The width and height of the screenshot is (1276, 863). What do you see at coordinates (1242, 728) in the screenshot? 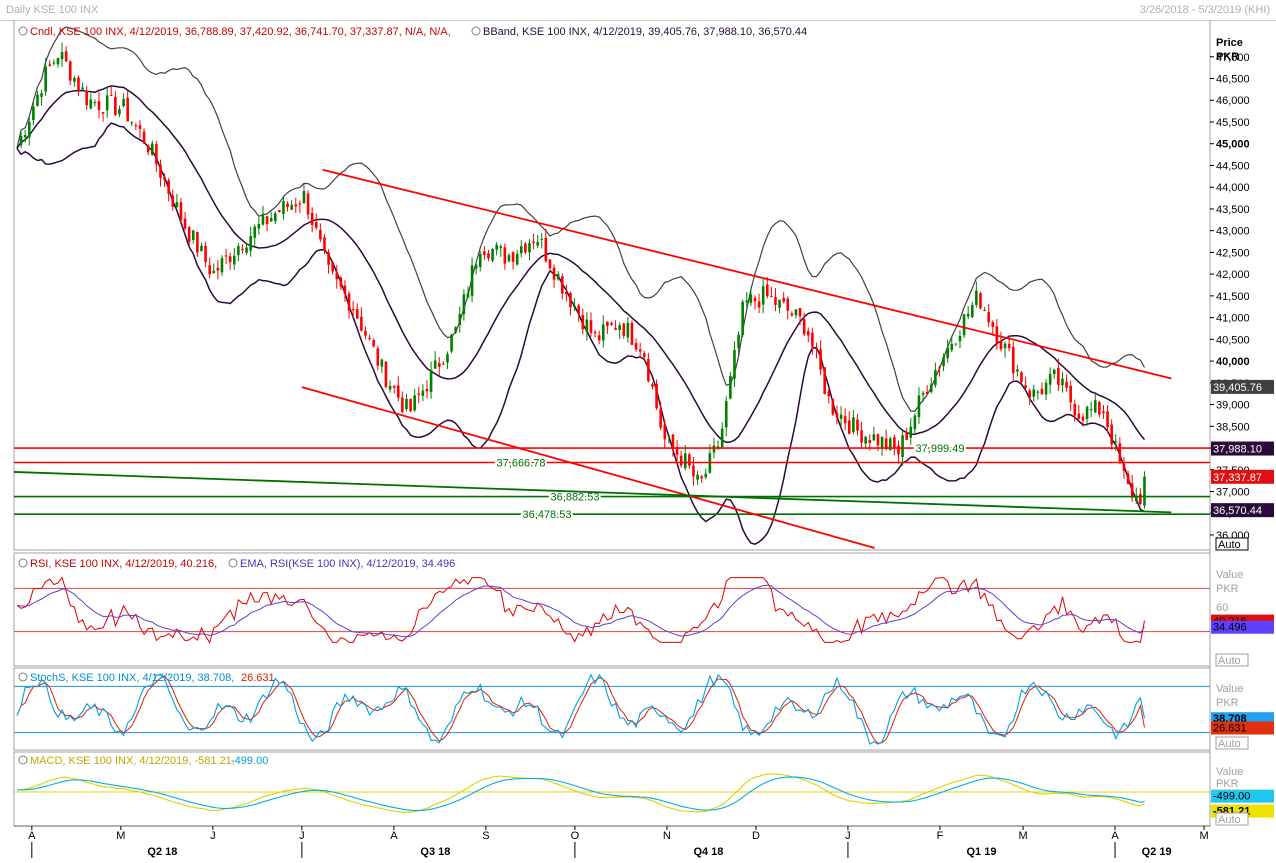
I see `stoch-value-box: 26.631` at bounding box center [1242, 728].